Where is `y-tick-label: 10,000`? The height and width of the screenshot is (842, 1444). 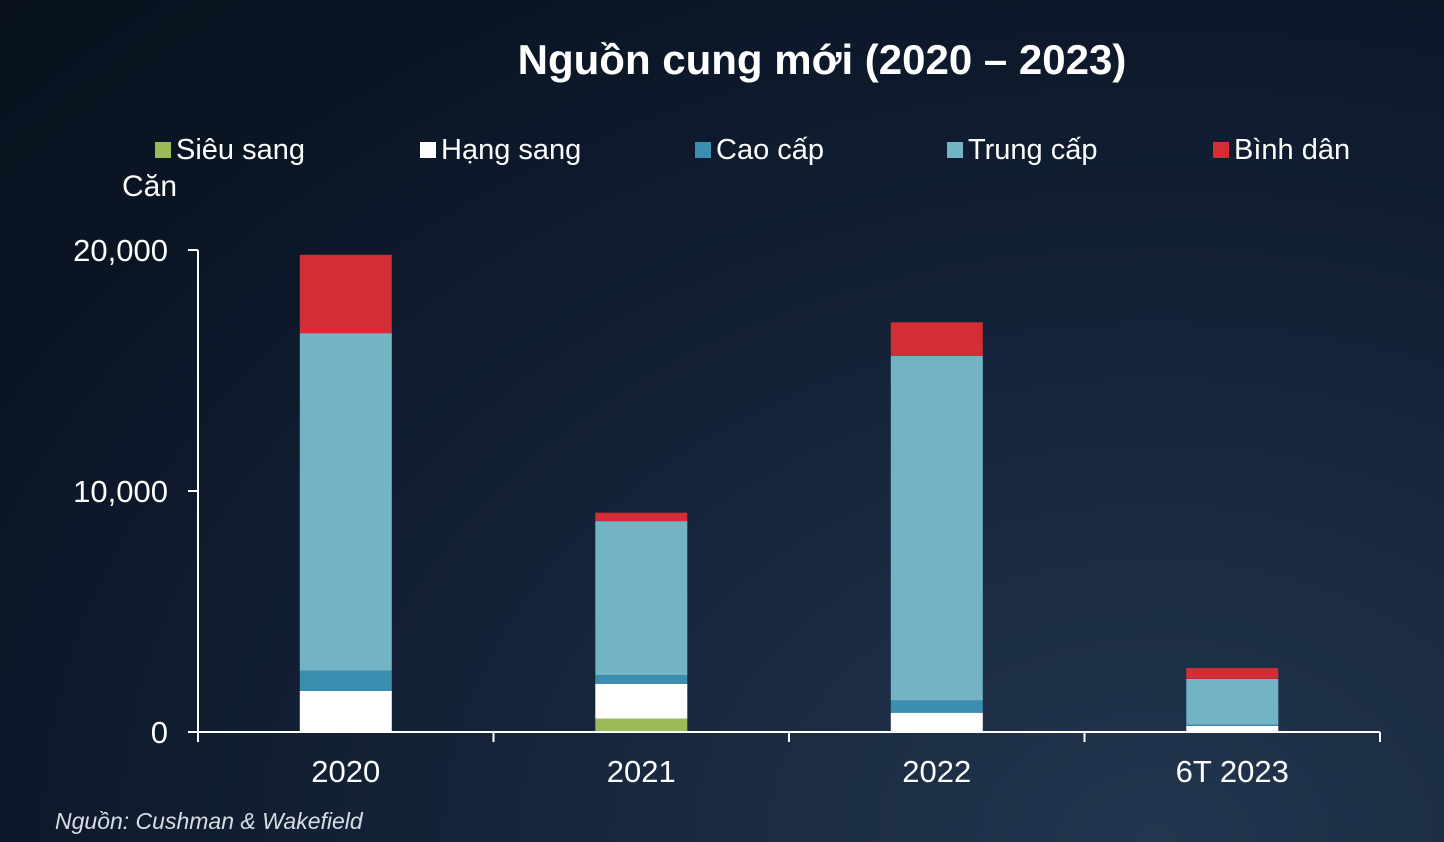 y-tick-label: 10,000 is located at coordinates (120, 491).